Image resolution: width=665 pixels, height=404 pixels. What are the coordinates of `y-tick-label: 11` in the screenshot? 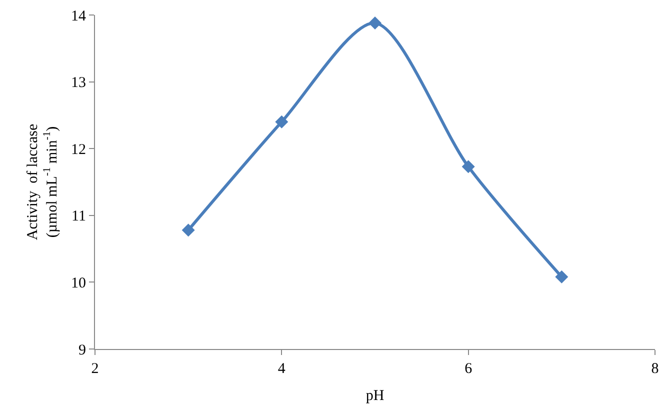 It's located at (79, 216).